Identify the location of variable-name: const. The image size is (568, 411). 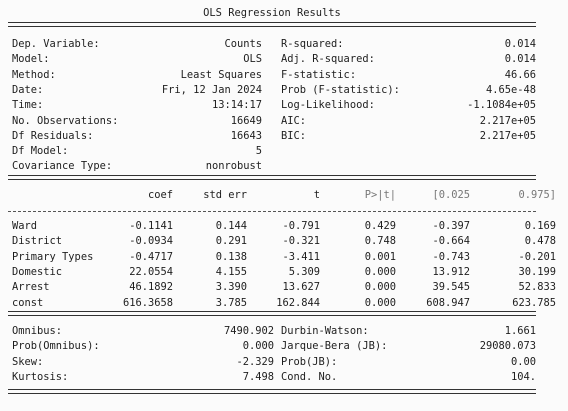
(28, 303).